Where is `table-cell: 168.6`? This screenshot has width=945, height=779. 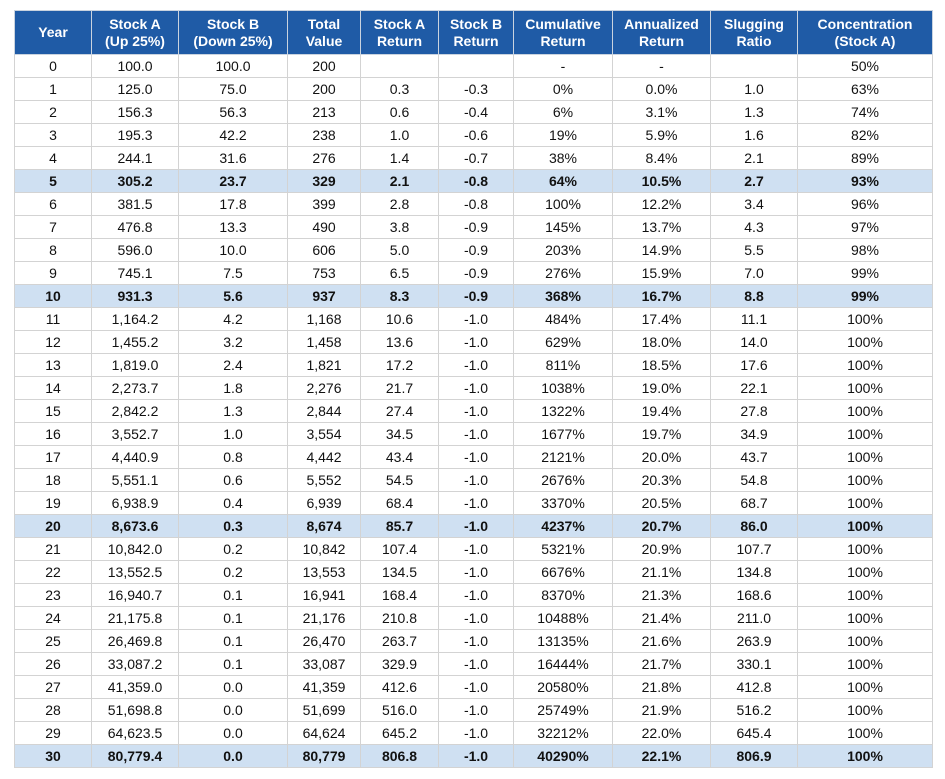 table-cell: 168.6 is located at coordinates (754, 595).